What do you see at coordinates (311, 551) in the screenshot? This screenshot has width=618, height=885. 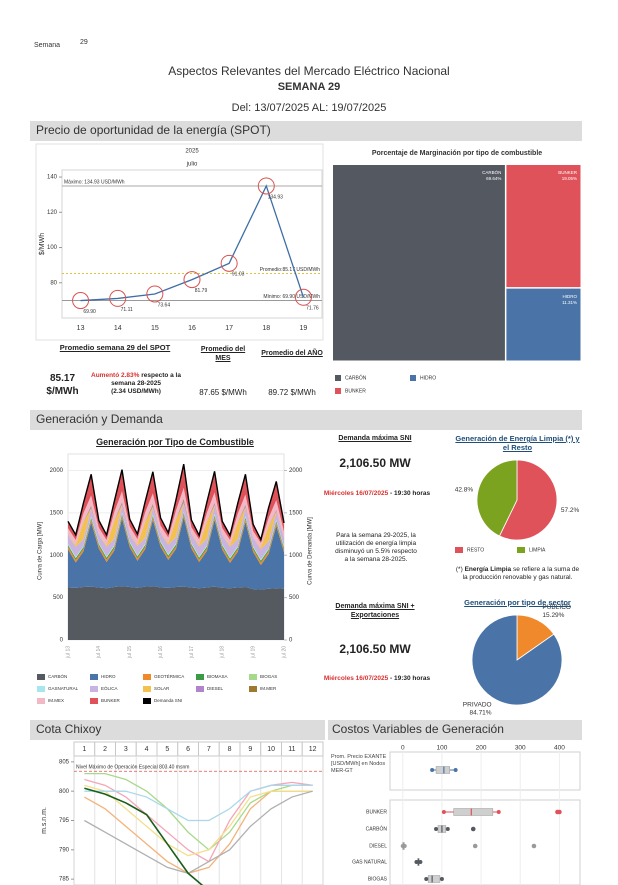 I see `y2-axis-label: Curva de Demanda [MW]` at bounding box center [311, 551].